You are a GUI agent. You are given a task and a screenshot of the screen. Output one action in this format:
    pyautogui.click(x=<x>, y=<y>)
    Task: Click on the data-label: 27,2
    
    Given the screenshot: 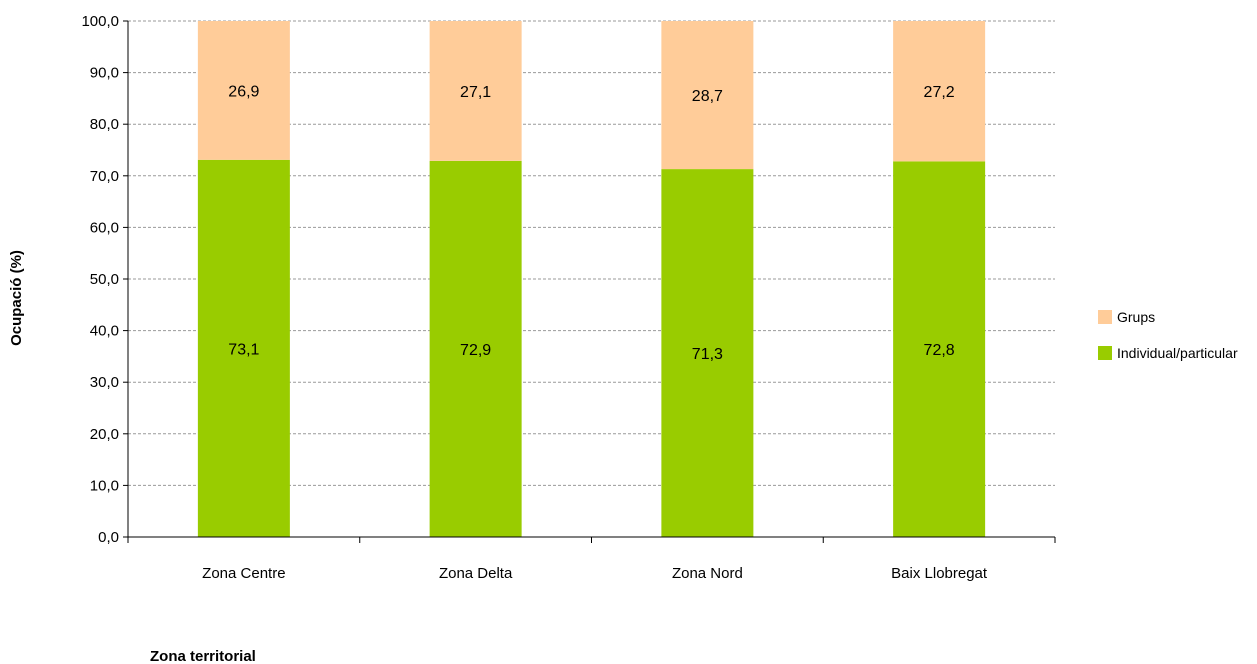 What is the action you would take?
    pyautogui.click(x=939, y=92)
    